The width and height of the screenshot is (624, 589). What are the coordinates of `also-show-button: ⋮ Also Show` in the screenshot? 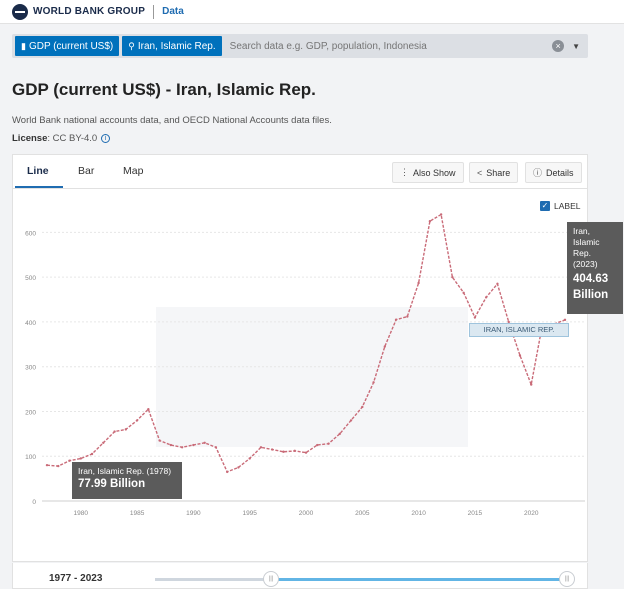 It's located at (428, 172).